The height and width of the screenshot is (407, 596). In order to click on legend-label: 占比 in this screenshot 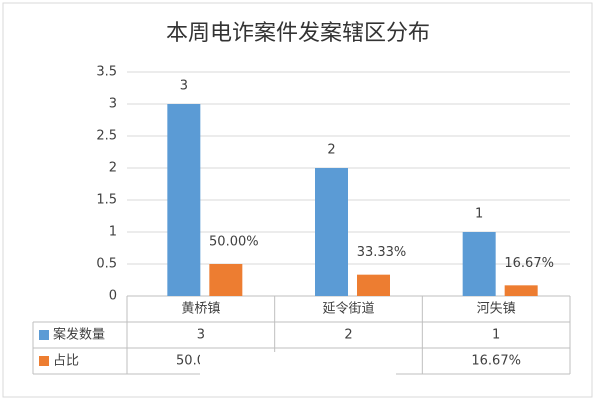, I will do `click(66, 361)`.